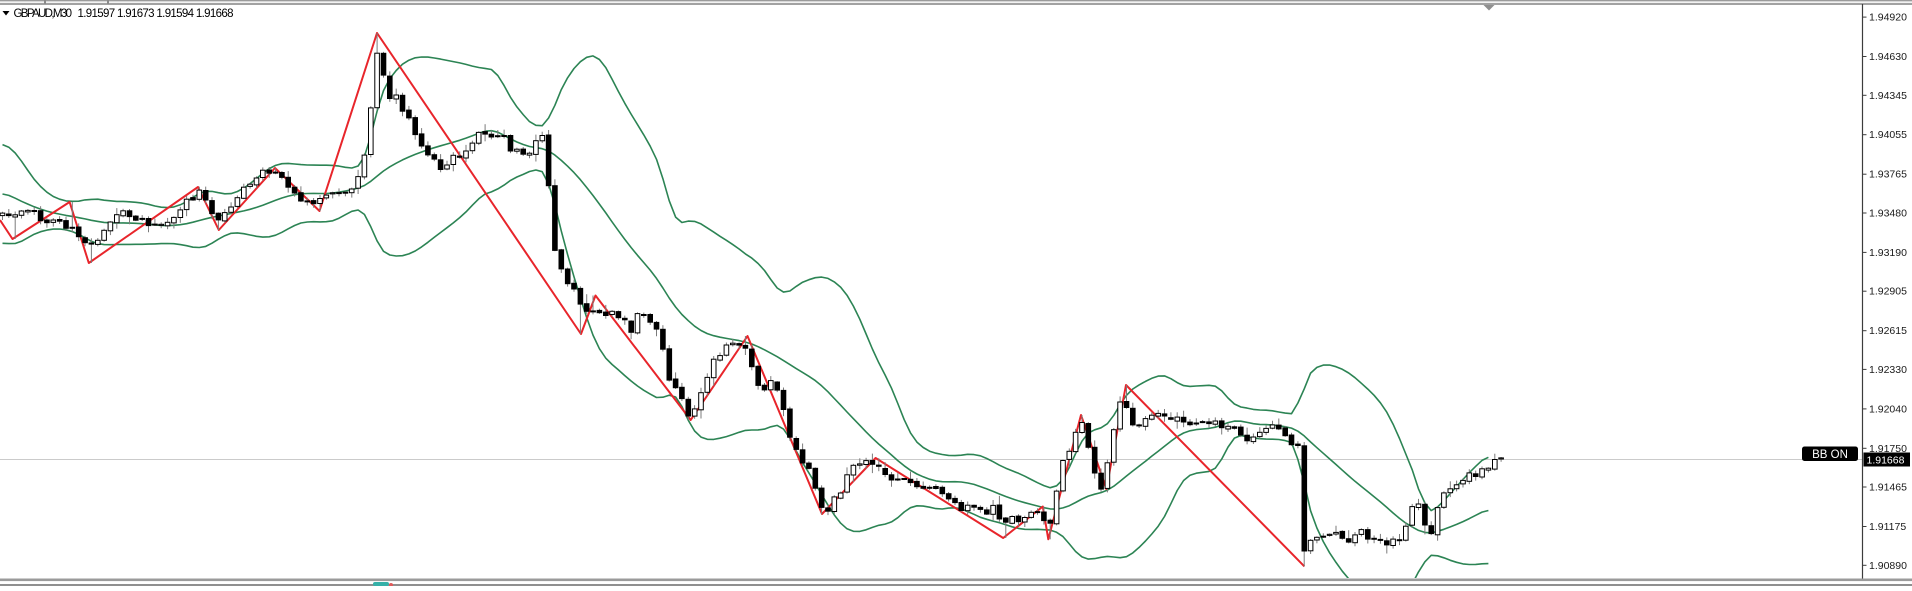 The width and height of the screenshot is (1912, 591). I want to click on svg-text: 1.93480, so click(1888, 214).